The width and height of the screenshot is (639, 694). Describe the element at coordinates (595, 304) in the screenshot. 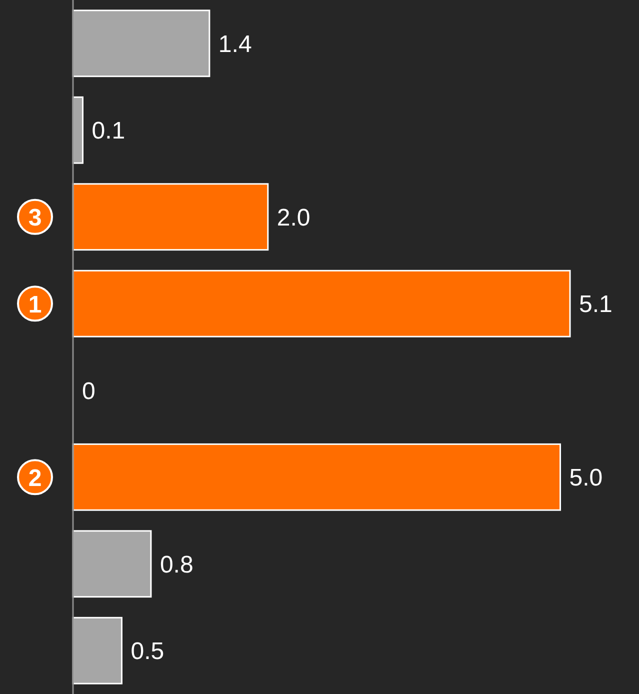

I see `data-label: 5.1` at that location.